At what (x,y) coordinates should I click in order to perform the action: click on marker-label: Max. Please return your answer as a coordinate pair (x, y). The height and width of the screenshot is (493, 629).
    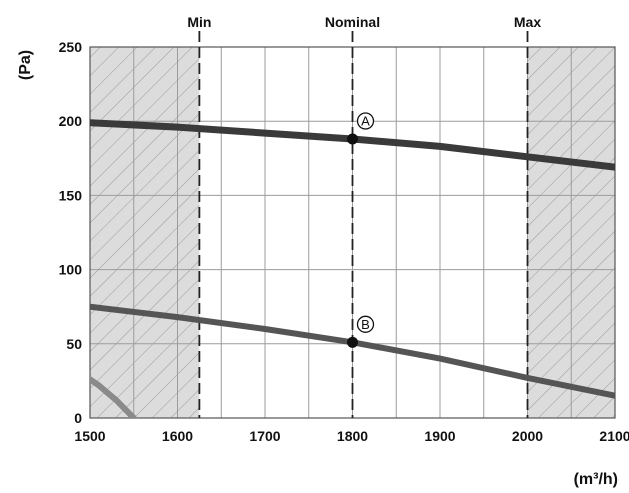
    Looking at the image, I should click on (527, 22).